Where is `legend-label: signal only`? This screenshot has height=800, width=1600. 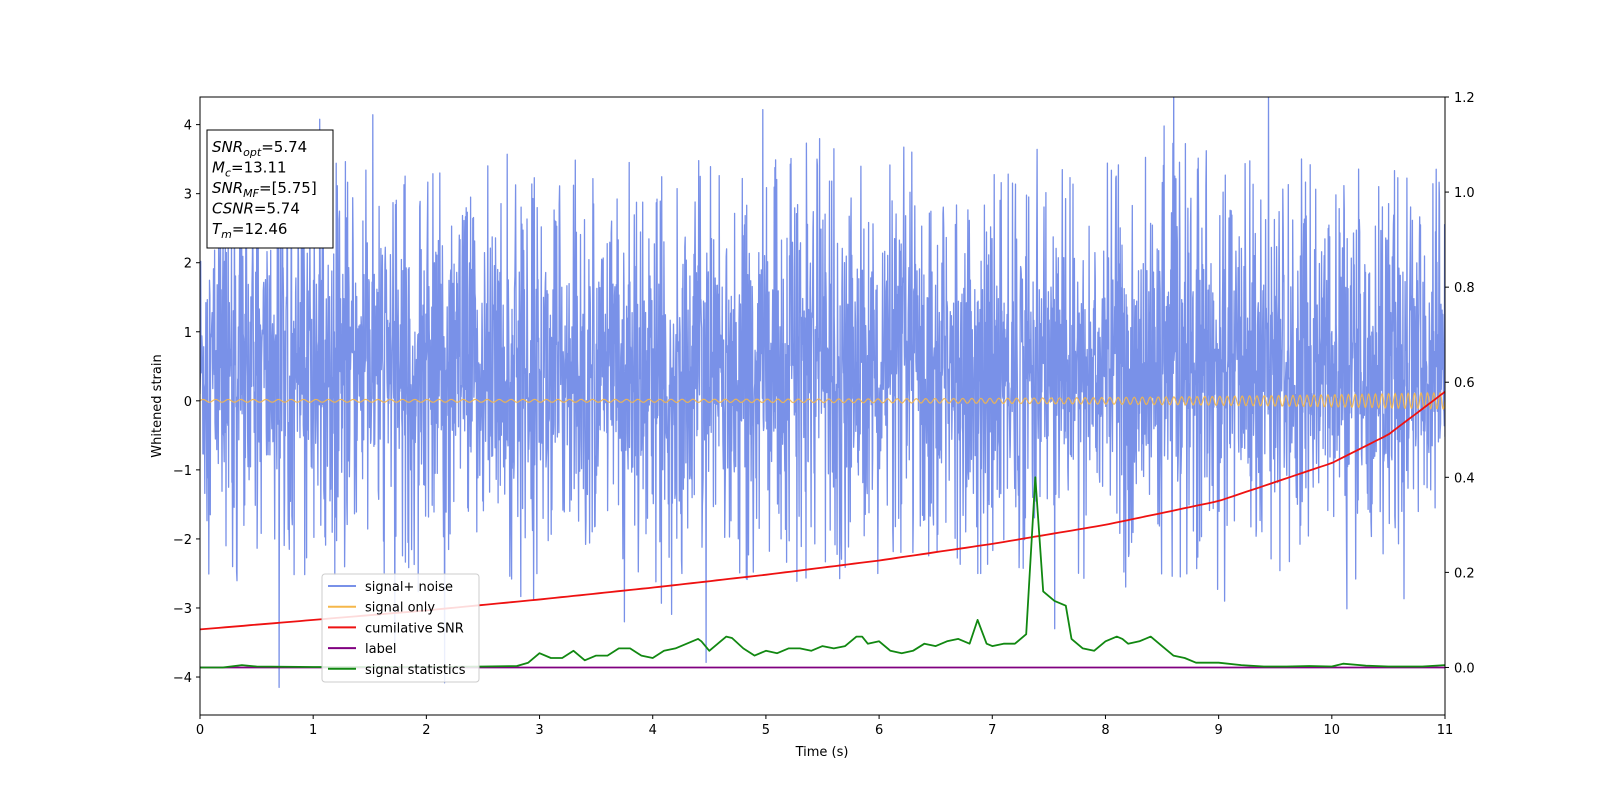 legend-label: signal only is located at coordinates (400, 608).